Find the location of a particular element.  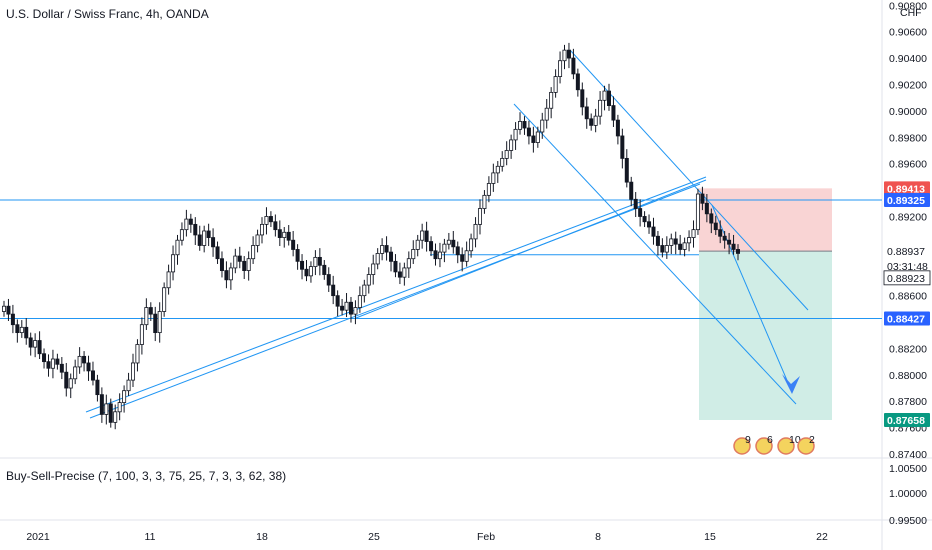

price-tag-label: 0.88937 is located at coordinates (906, 252).